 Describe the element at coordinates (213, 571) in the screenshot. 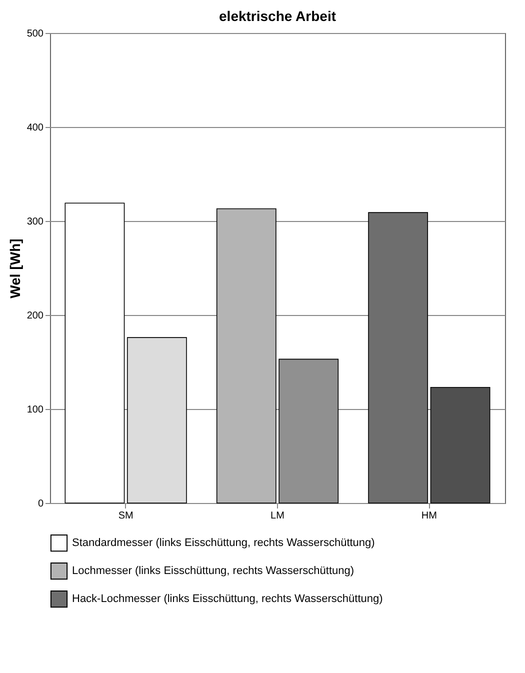

I see `legend-label: Lochmesser (links Eisschüttung, rechts Wasserschüttung)` at that location.